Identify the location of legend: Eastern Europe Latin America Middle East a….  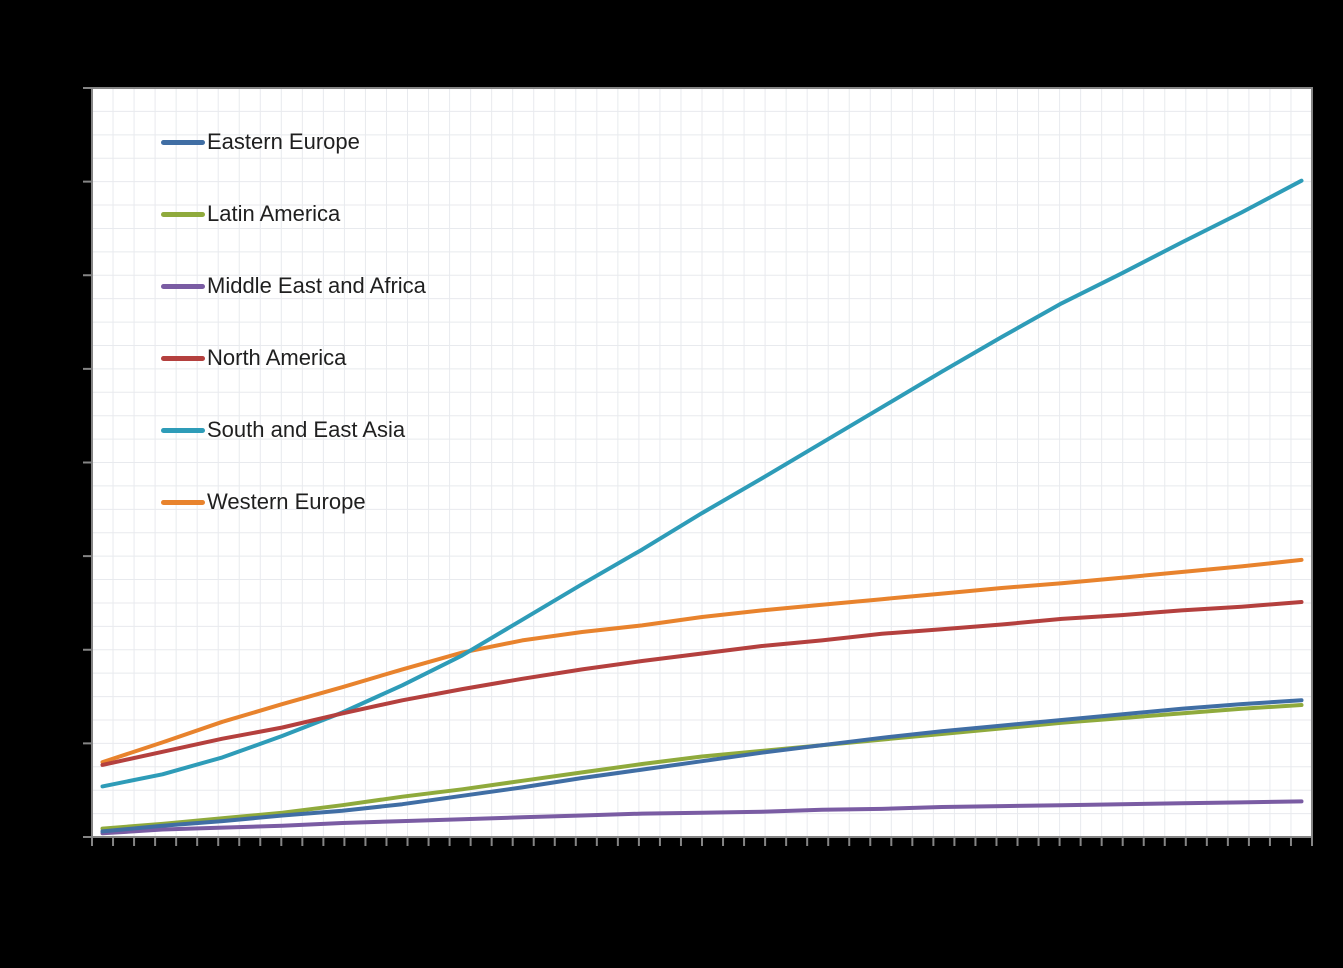
(293, 322).